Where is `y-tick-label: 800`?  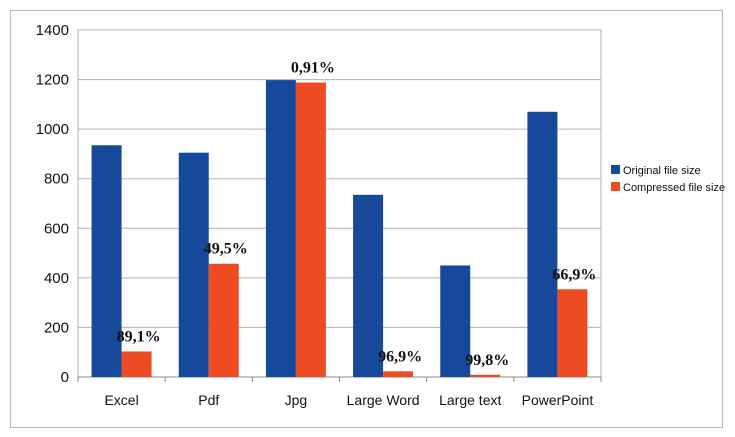 y-tick-label: 800 is located at coordinates (56, 179).